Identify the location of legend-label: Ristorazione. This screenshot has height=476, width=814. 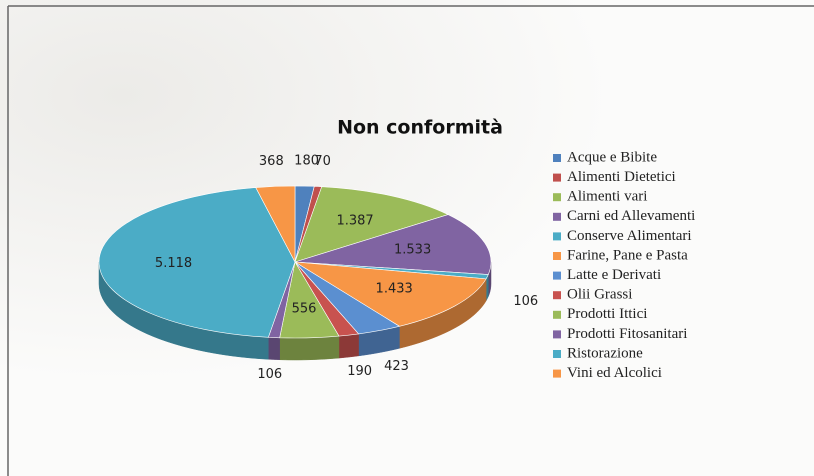
(605, 353).